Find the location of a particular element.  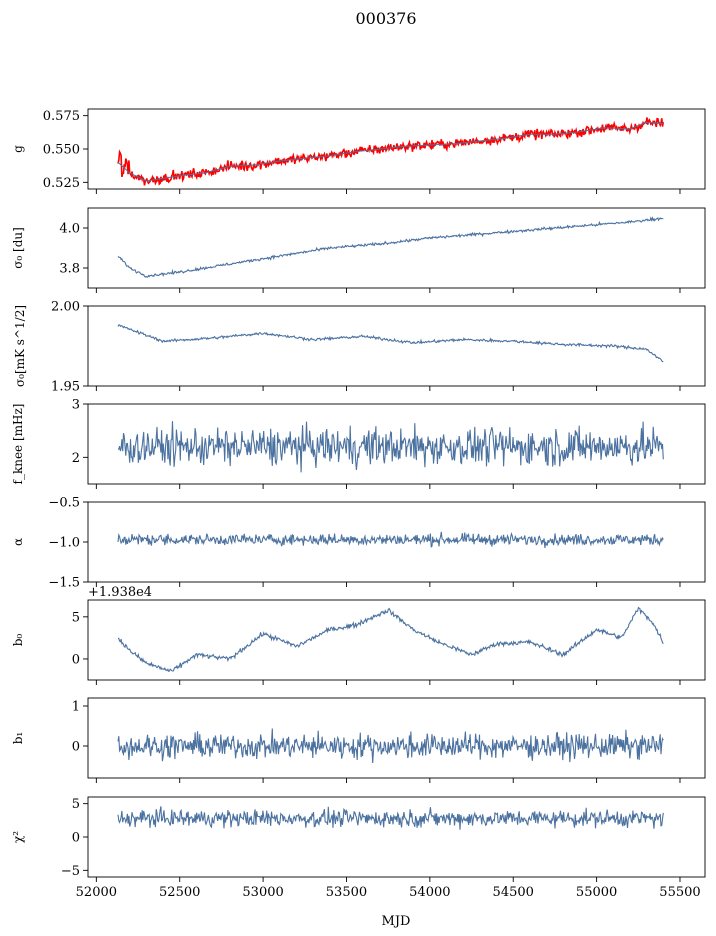

figure-title: 000376 is located at coordinates (385, 18).